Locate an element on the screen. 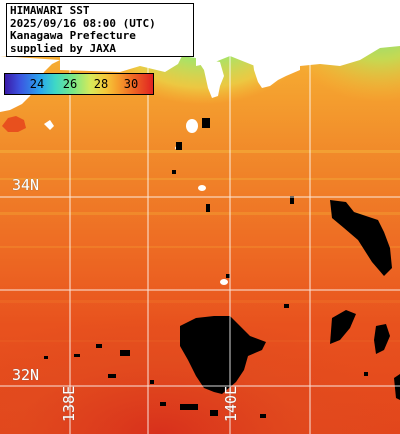 The height and width of the screenshot is (434, 400). lat-label-32n: 32N is located at coordinates (26, 375).